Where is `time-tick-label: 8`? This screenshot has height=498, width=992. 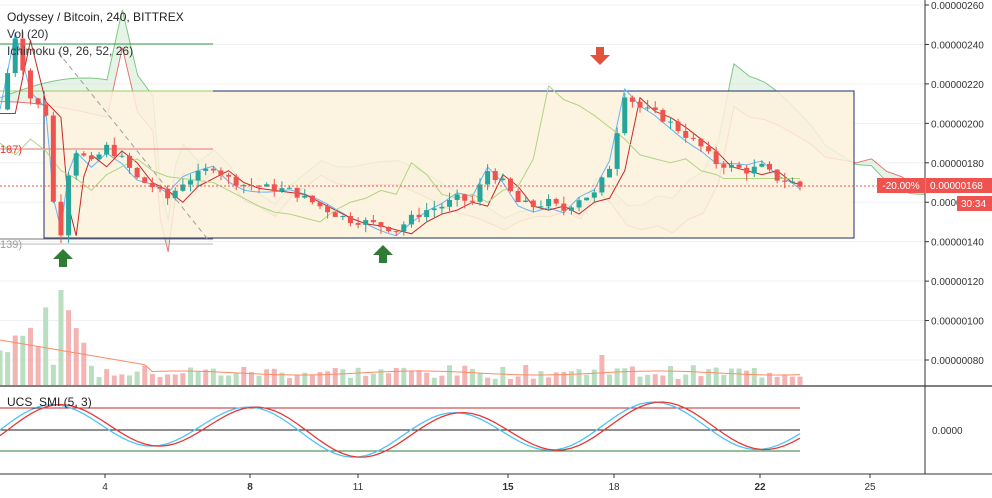 time-tick-label: 8 is located at coordinates (250, 487).